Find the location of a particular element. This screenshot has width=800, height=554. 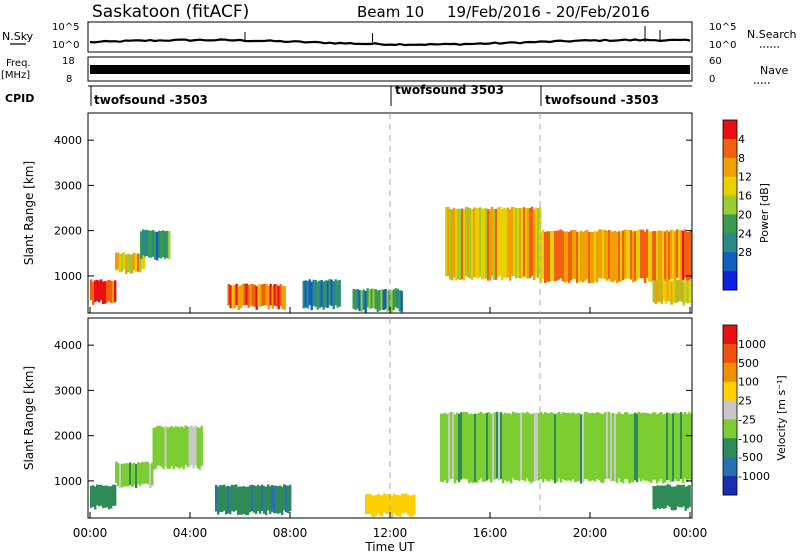

power-grid is located at coordinates (465, 213).